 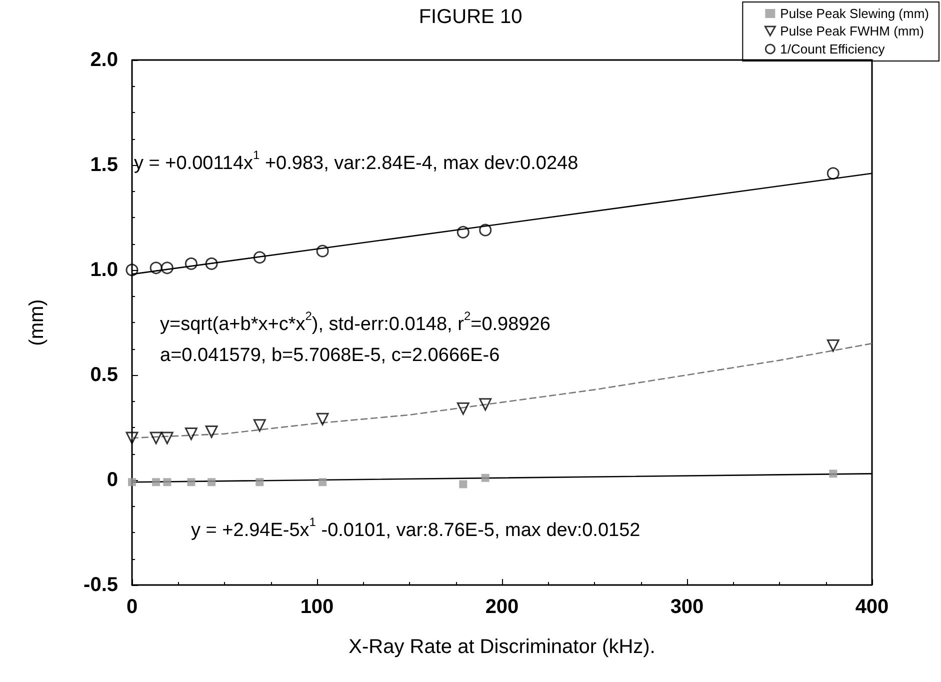 I want to click on x-axis-title: X-Ray Rate at Discriminator (kHz)., so click(x=502, y=647).